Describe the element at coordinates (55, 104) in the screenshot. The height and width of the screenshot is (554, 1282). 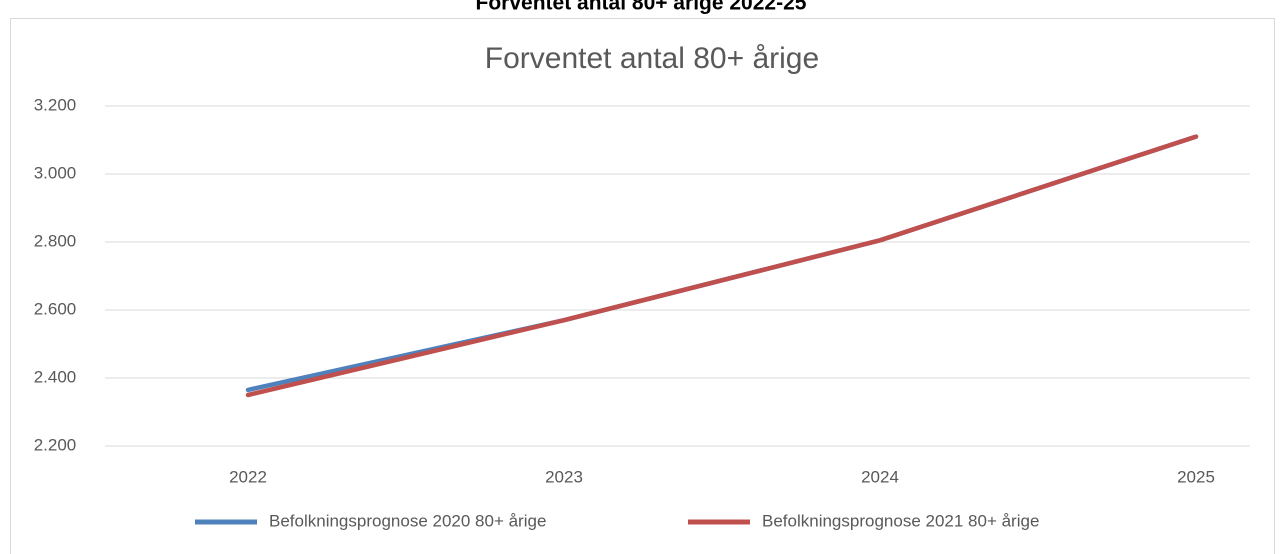
I see `y-tick-label: 3.200` at that location.